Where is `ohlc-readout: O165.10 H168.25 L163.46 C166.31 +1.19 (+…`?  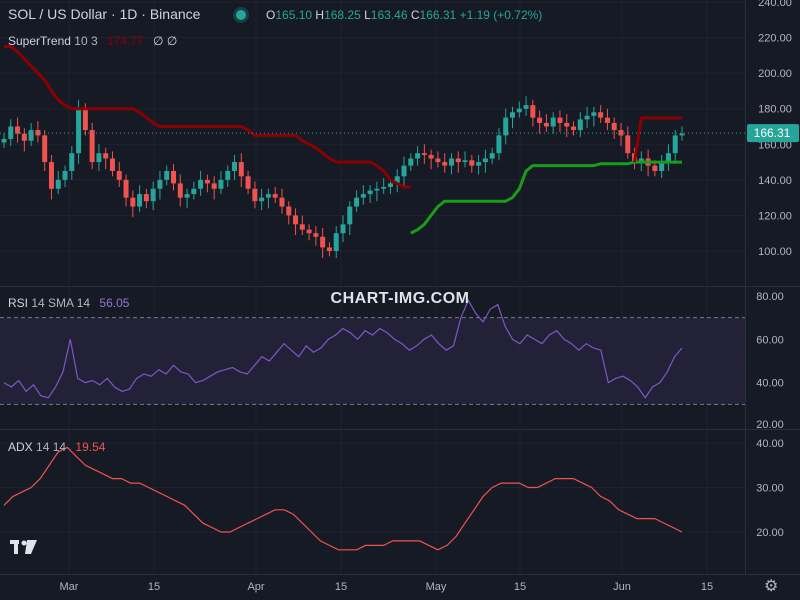
ohlc-readout: O165.10 H168.25 L163.46 C166.31 +1.19 (+… is located at coordinates (404, 15).